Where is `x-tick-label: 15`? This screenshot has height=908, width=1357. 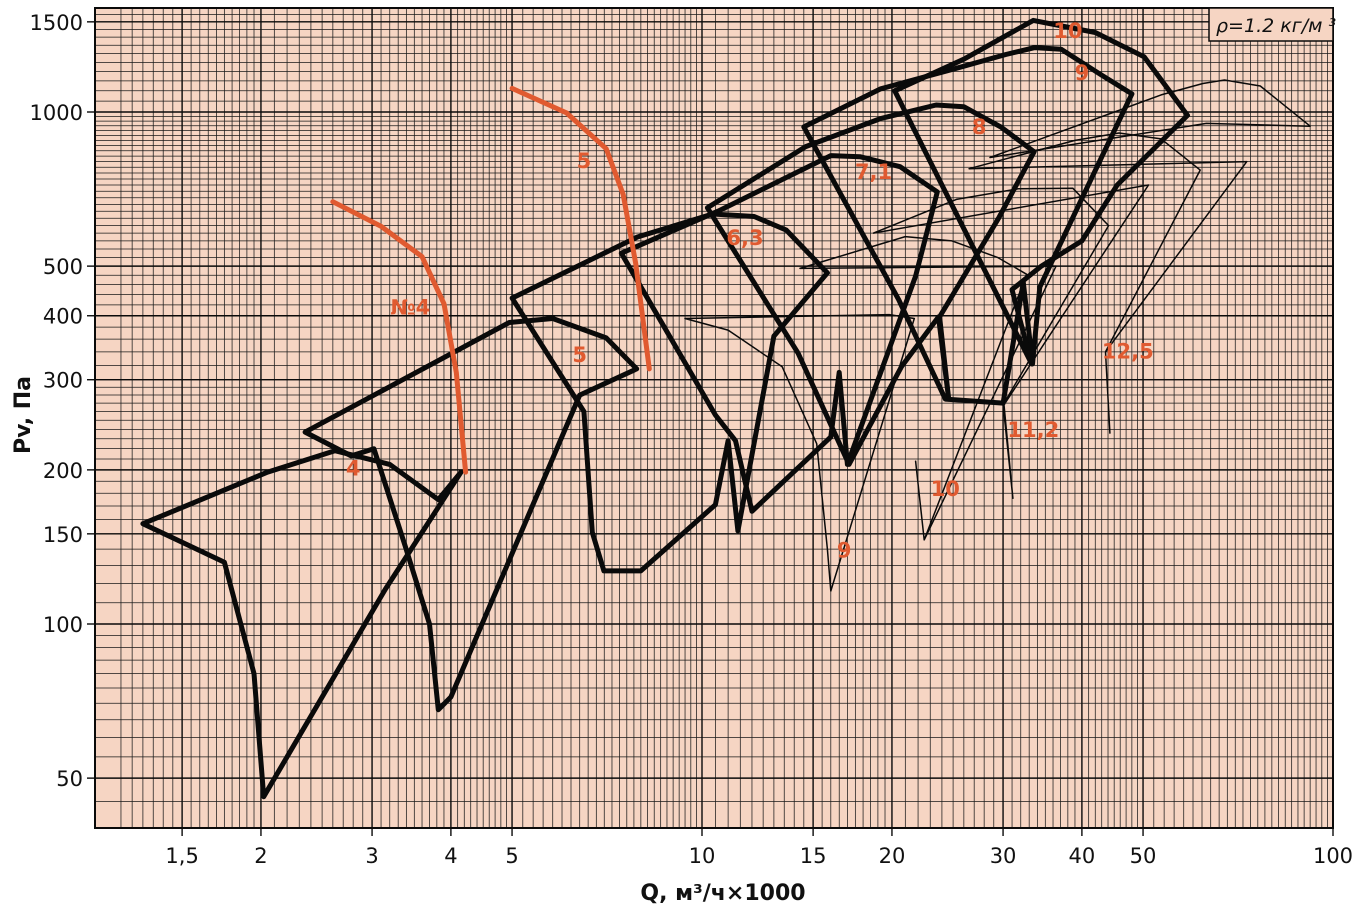
x-tick-label: 15 is located at coordinates (813, 856).